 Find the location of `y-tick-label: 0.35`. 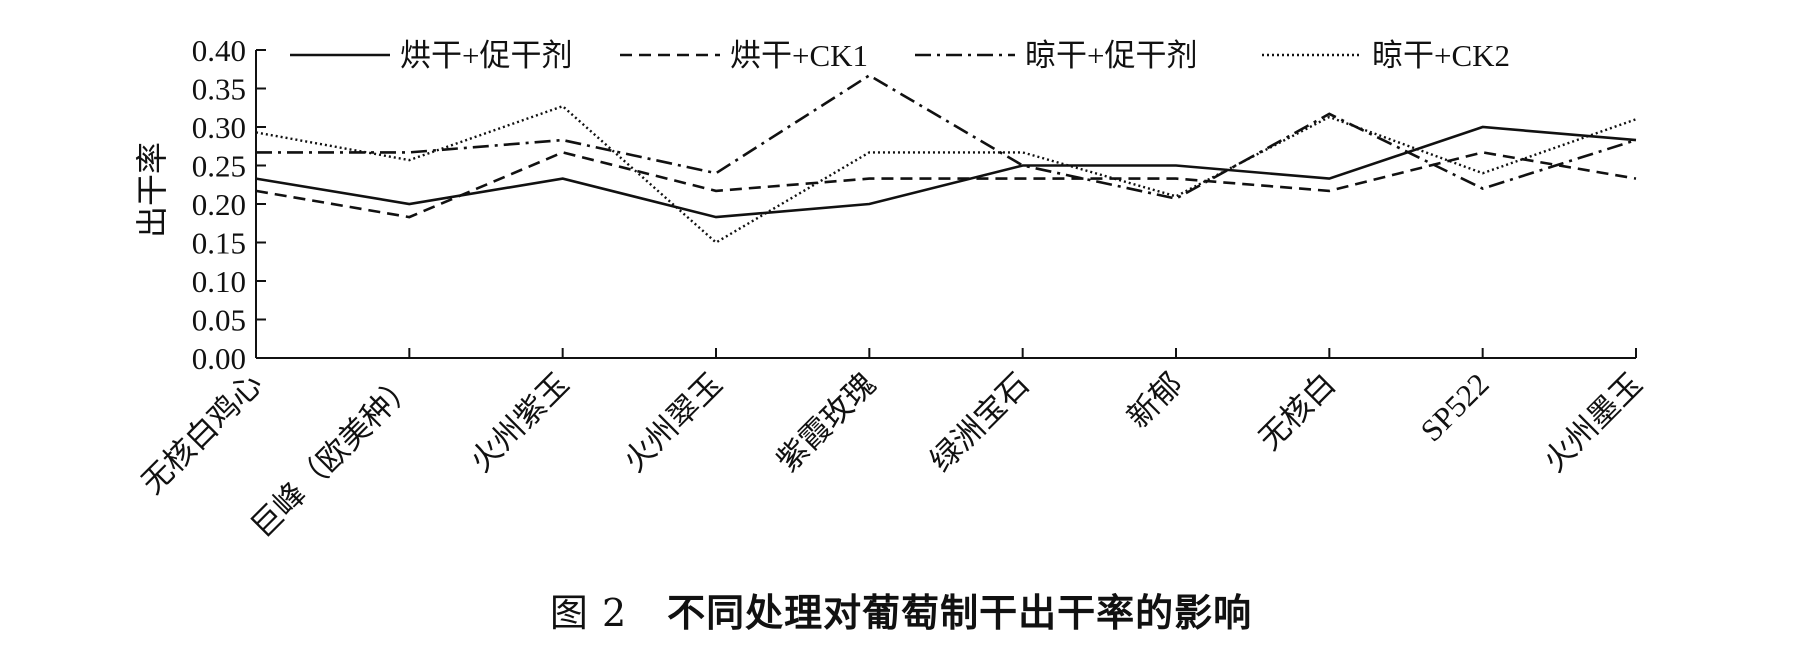

y-tick-label: 0.35 is located at coordinates (219, 89).